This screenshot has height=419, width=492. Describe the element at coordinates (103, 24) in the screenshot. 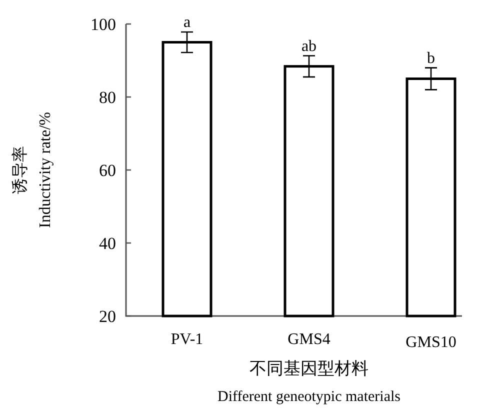

I see `y-tick-label: 100` at that location.